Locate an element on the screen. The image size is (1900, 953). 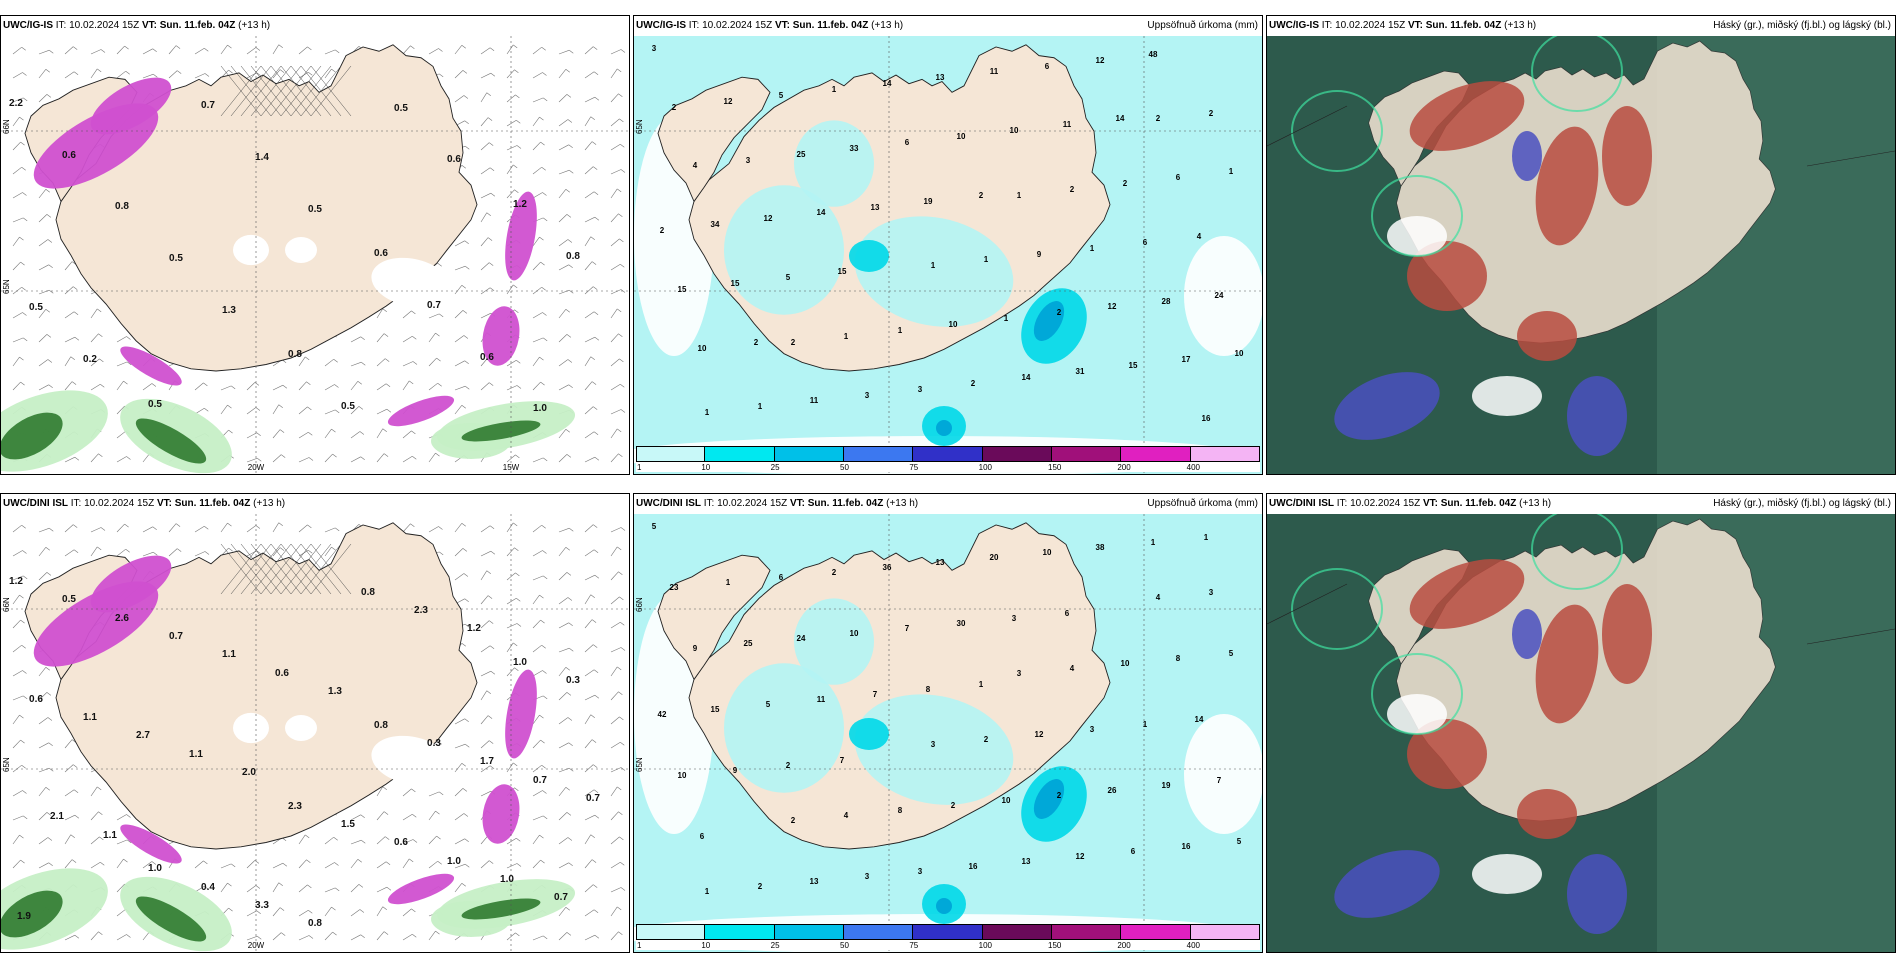
precip-value-label: 42 is located at coordinates (662, 714).